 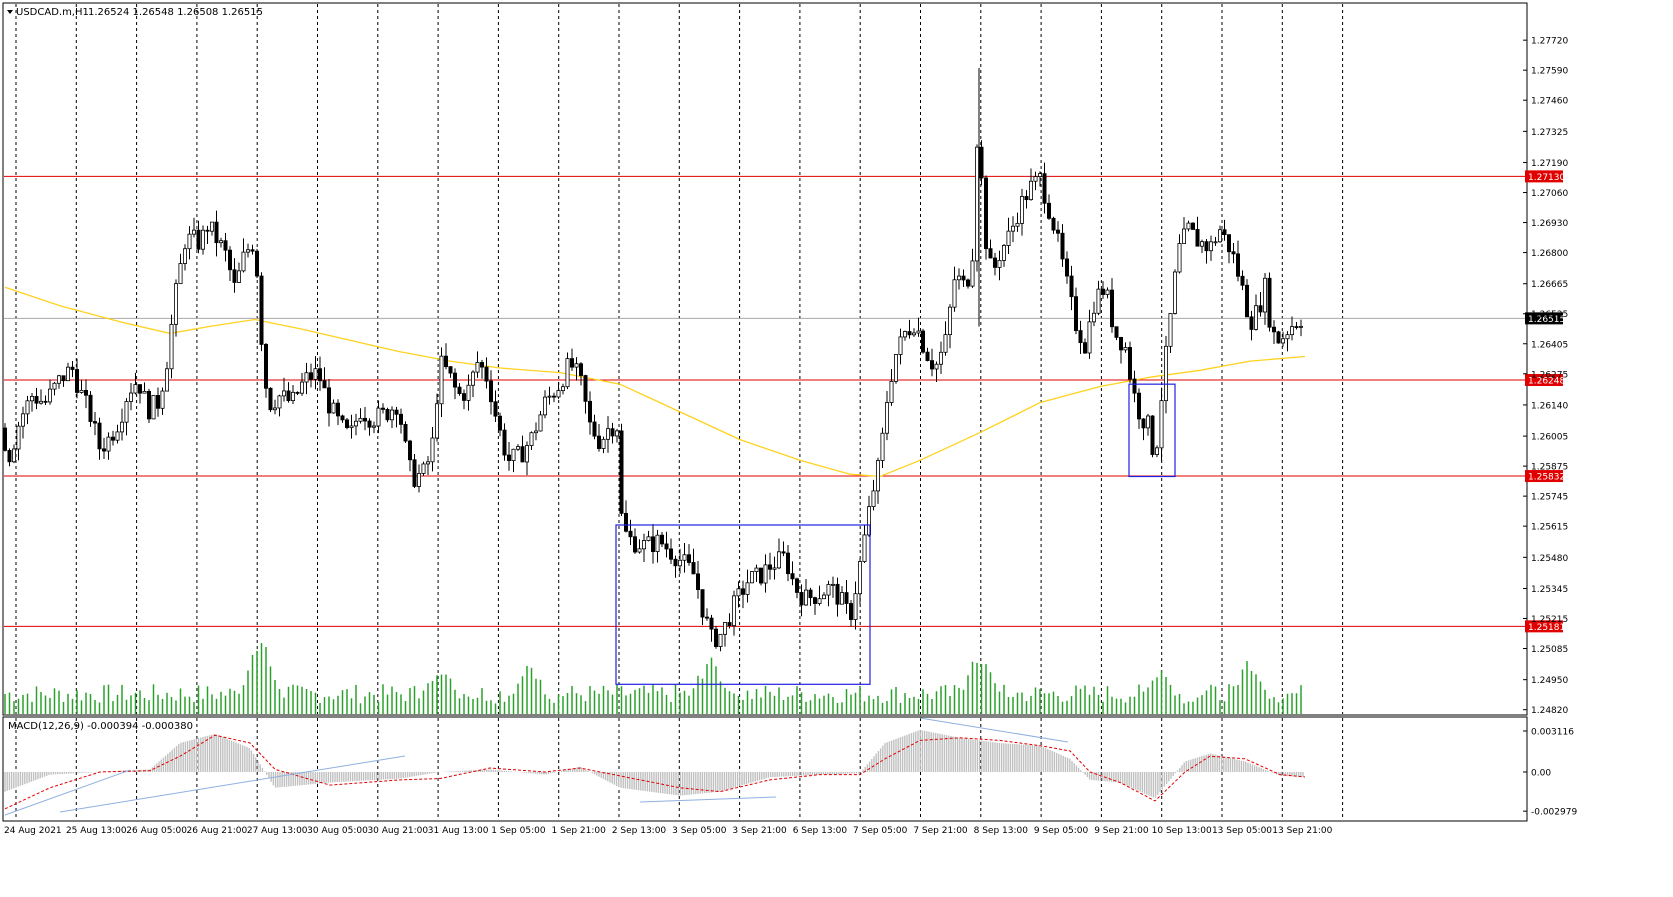 What do you see at coordinates (1549, 498) in the screenshot?
I see `price-axis-label: 1.25745` at bounding box center [1549, 498].